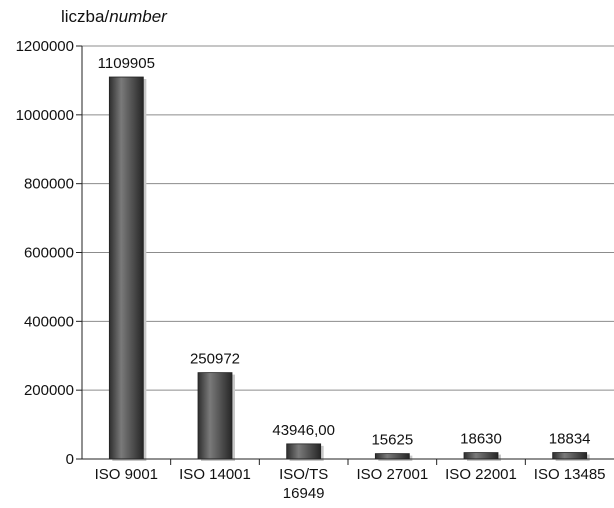  What do you see at coordinates (70, 459) in the screenshot?
I see `y-tick-label: 0` at bounding box center [70, 459].